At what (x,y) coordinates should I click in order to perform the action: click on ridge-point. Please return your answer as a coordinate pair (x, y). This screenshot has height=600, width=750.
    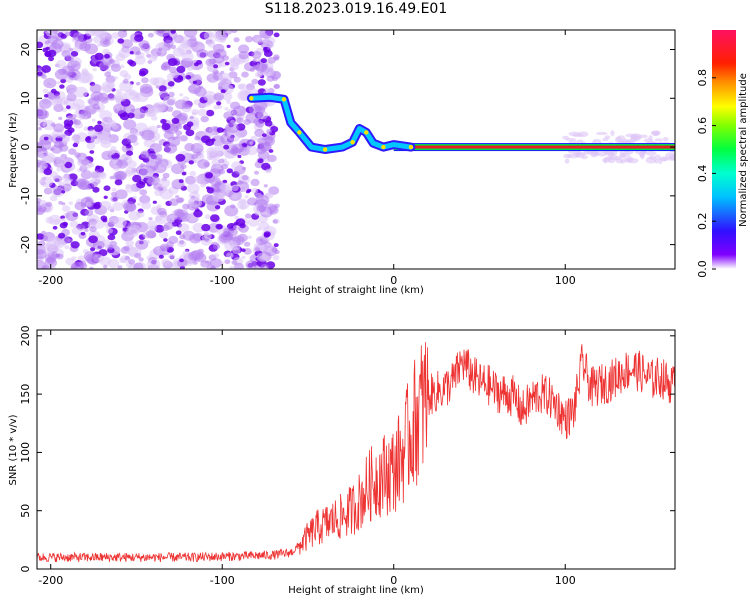
    Looking at the image, I should click on (299, 132).